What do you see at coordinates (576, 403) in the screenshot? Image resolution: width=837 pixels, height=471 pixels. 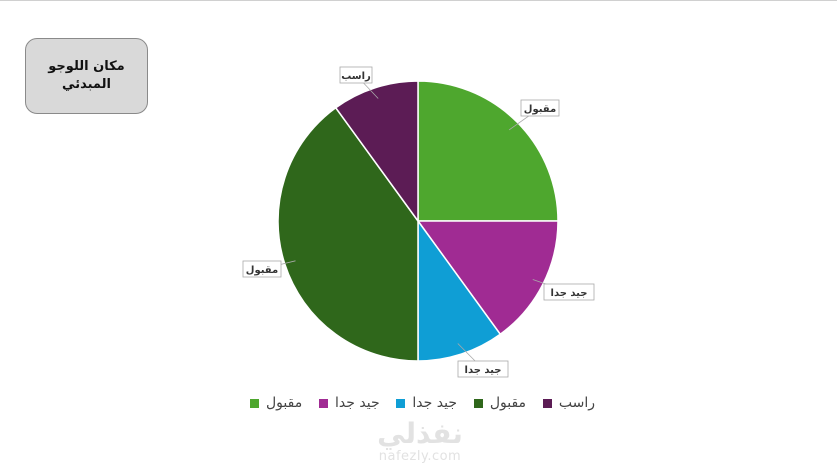 I see `legend-label: راسب` at bounding box center [576, 403].